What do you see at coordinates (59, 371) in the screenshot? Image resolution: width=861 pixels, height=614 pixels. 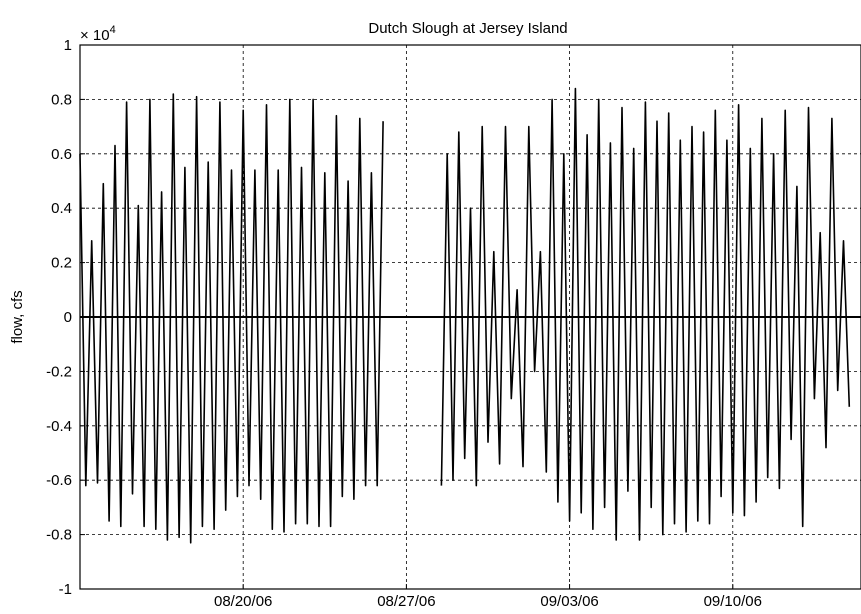 I see `y-tick-label: -0.2` at bounding box center [59, 371].